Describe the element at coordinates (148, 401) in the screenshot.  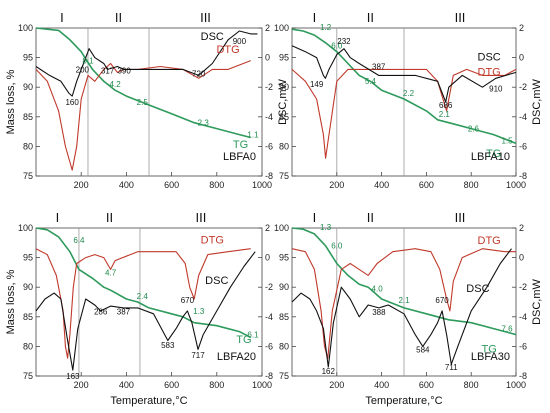
I see `x-axis-title: Temperature,°C` at that location.